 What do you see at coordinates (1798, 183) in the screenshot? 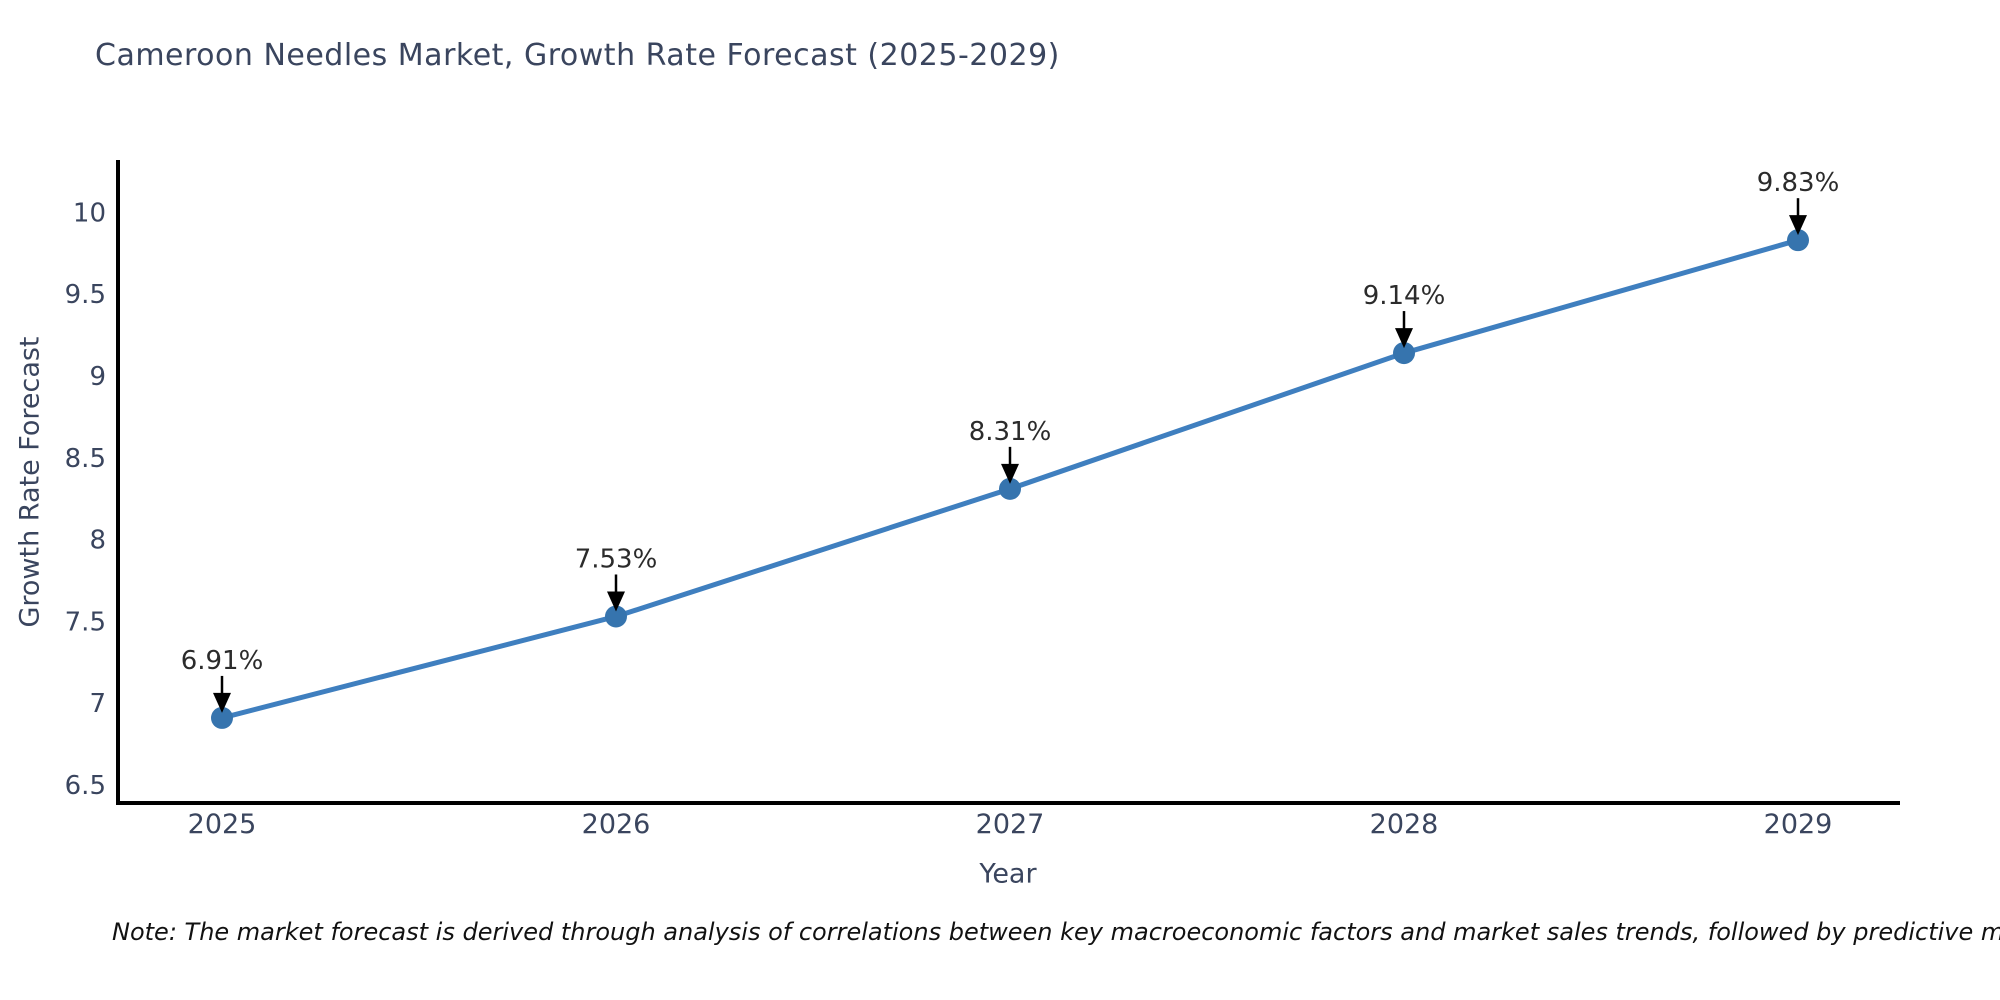
I see `data-point-value-label: 9.83%` at bounding box center [1798, 183].